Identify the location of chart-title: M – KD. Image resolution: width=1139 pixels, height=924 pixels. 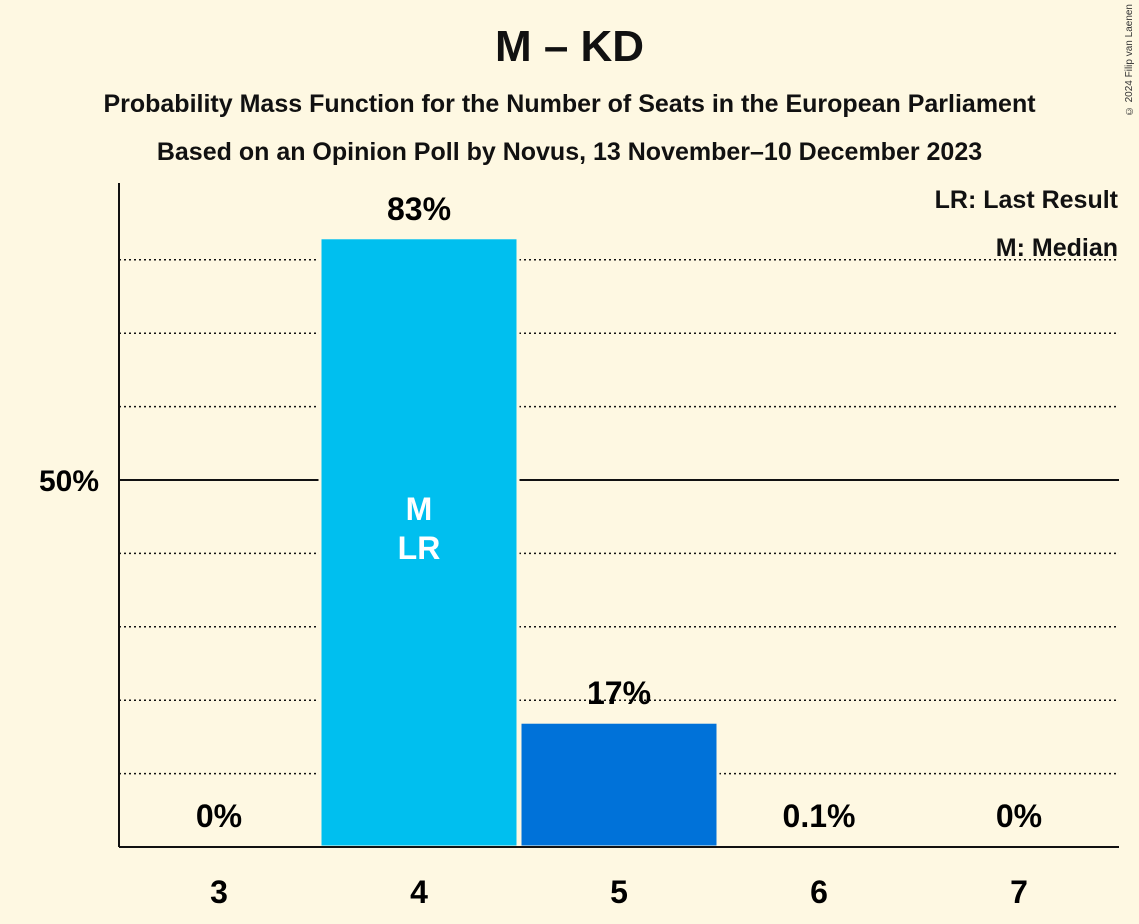
(569, 46).